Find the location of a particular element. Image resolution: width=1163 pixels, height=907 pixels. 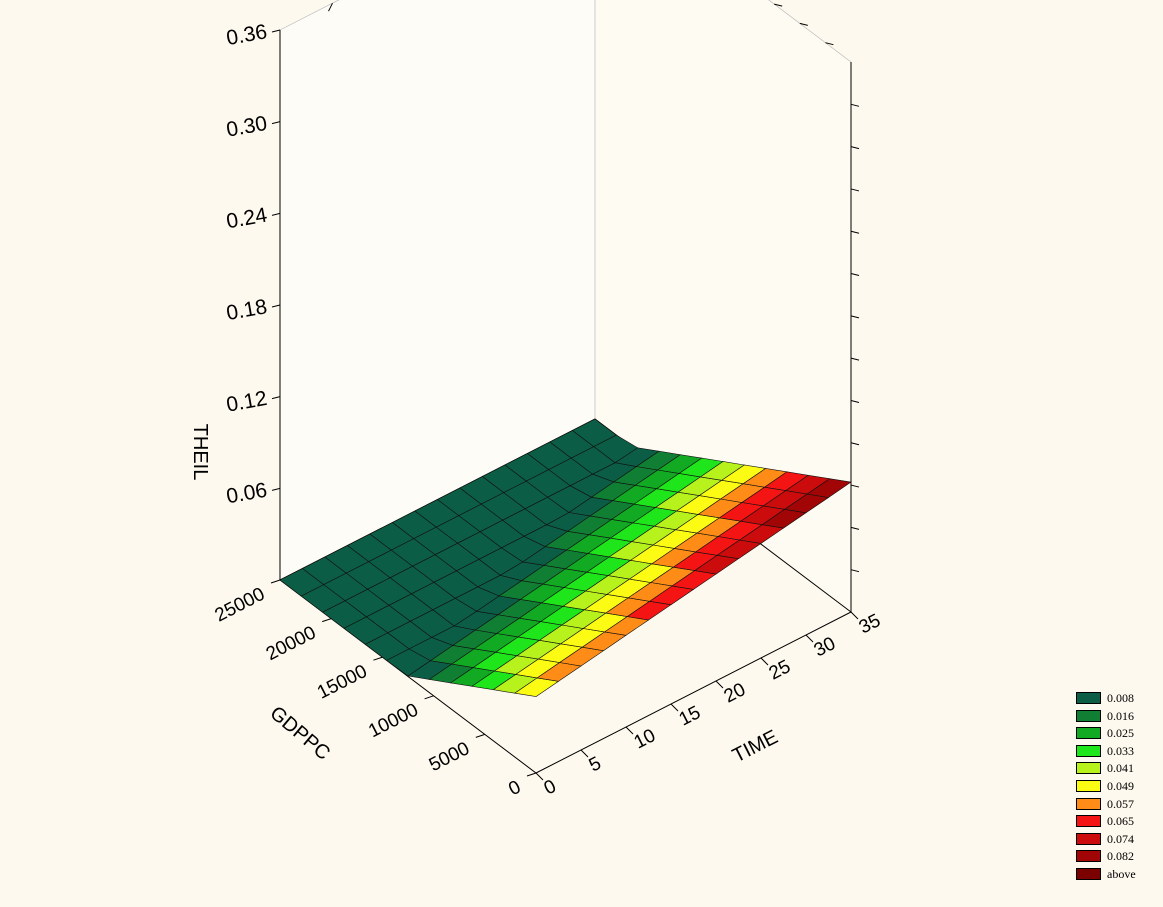

z-tick-label: 0.30 is located at coordinates (247, 127).